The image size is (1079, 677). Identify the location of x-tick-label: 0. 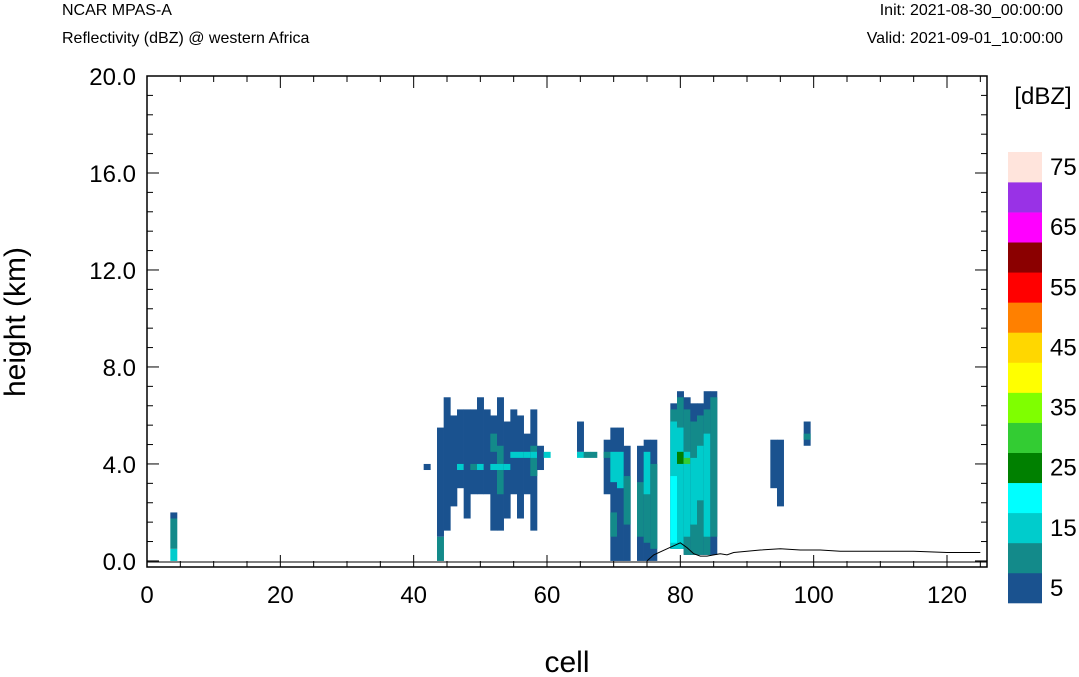
(146, 595).